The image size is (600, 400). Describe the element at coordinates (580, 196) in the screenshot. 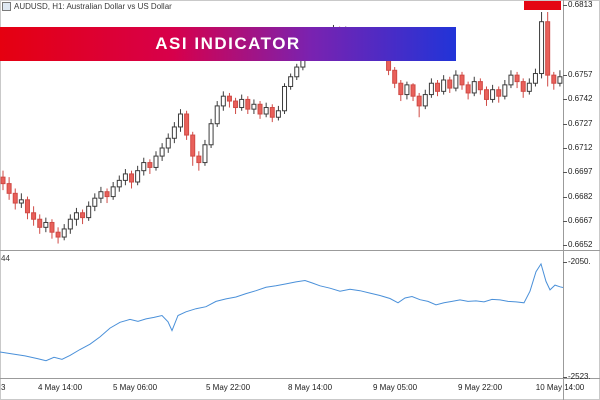

I see `price-axis-label: 0.6682` at that location.